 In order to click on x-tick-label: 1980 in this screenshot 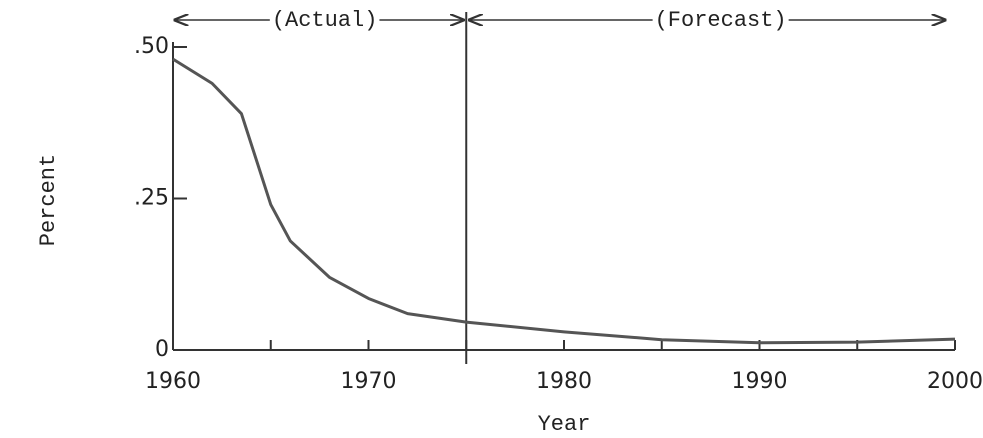, I will do `click(564, 381)`.